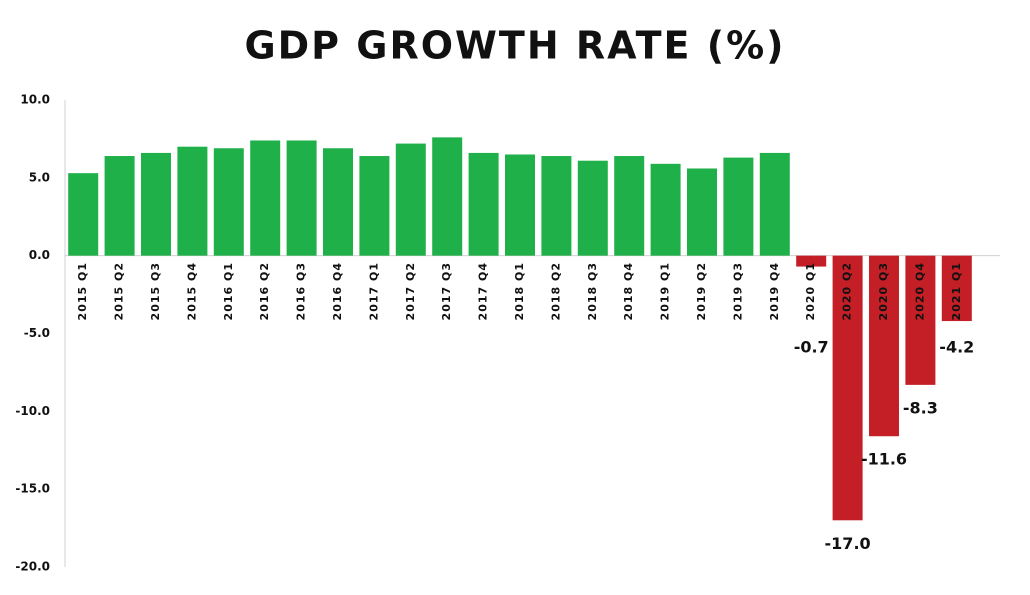 The height and width of the screenshot is (595, 1030). What do you see at coordinates (919, 291) in the screenshot?
I see `x-tick-label: 2020 Q4` at bounding box center [919, 291].